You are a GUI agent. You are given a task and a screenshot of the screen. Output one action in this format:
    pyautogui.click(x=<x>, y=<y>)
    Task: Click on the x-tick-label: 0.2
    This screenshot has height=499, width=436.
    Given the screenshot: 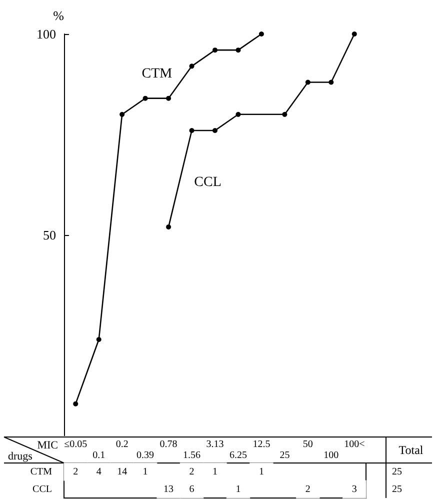 What is the action you would take?
    pyautogui.click(x=122, y=444)
    